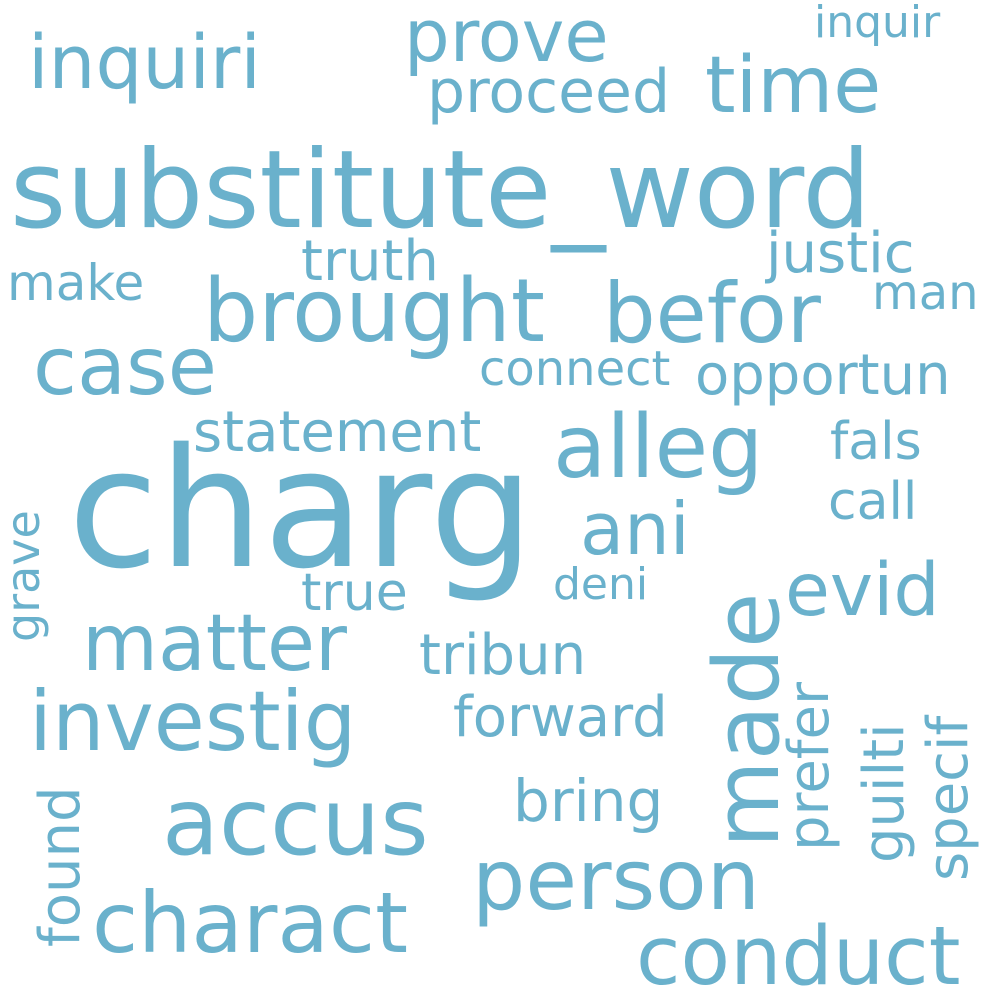 The image size is (1000, 1000). I want to click on word-prefer: prefer, so click(809, 766).